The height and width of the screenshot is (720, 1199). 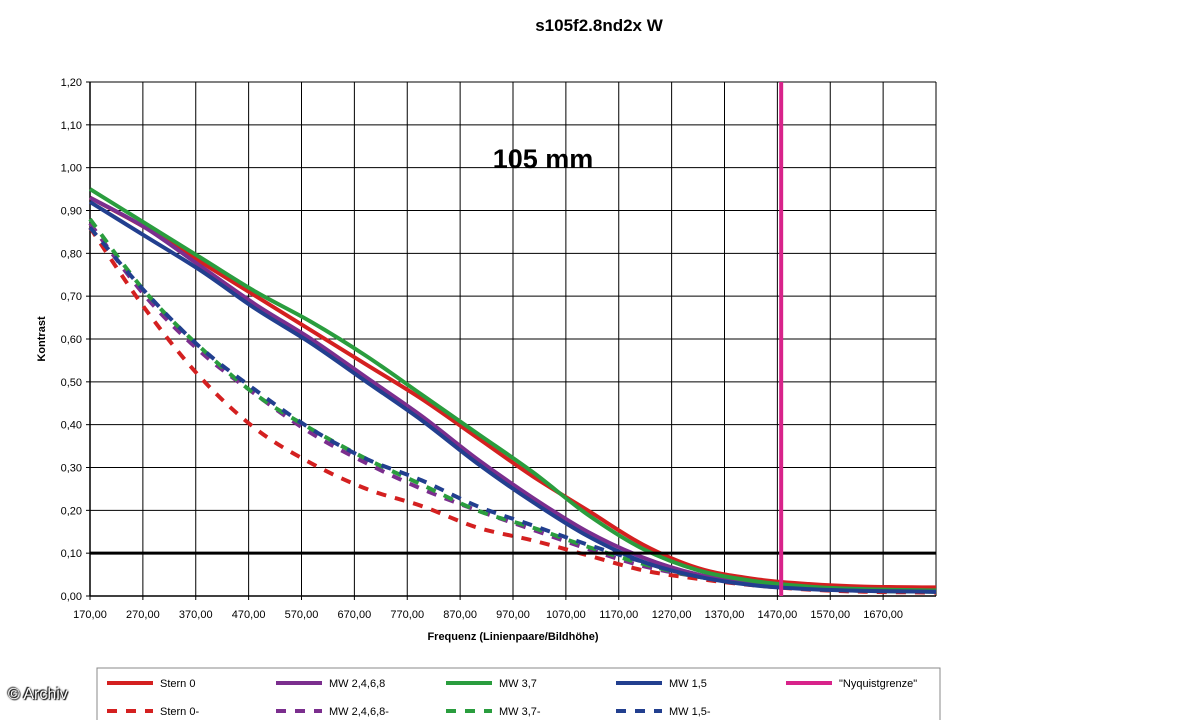 I want to click on x-tick-label: 1270,00, so click(x=672, y=615).